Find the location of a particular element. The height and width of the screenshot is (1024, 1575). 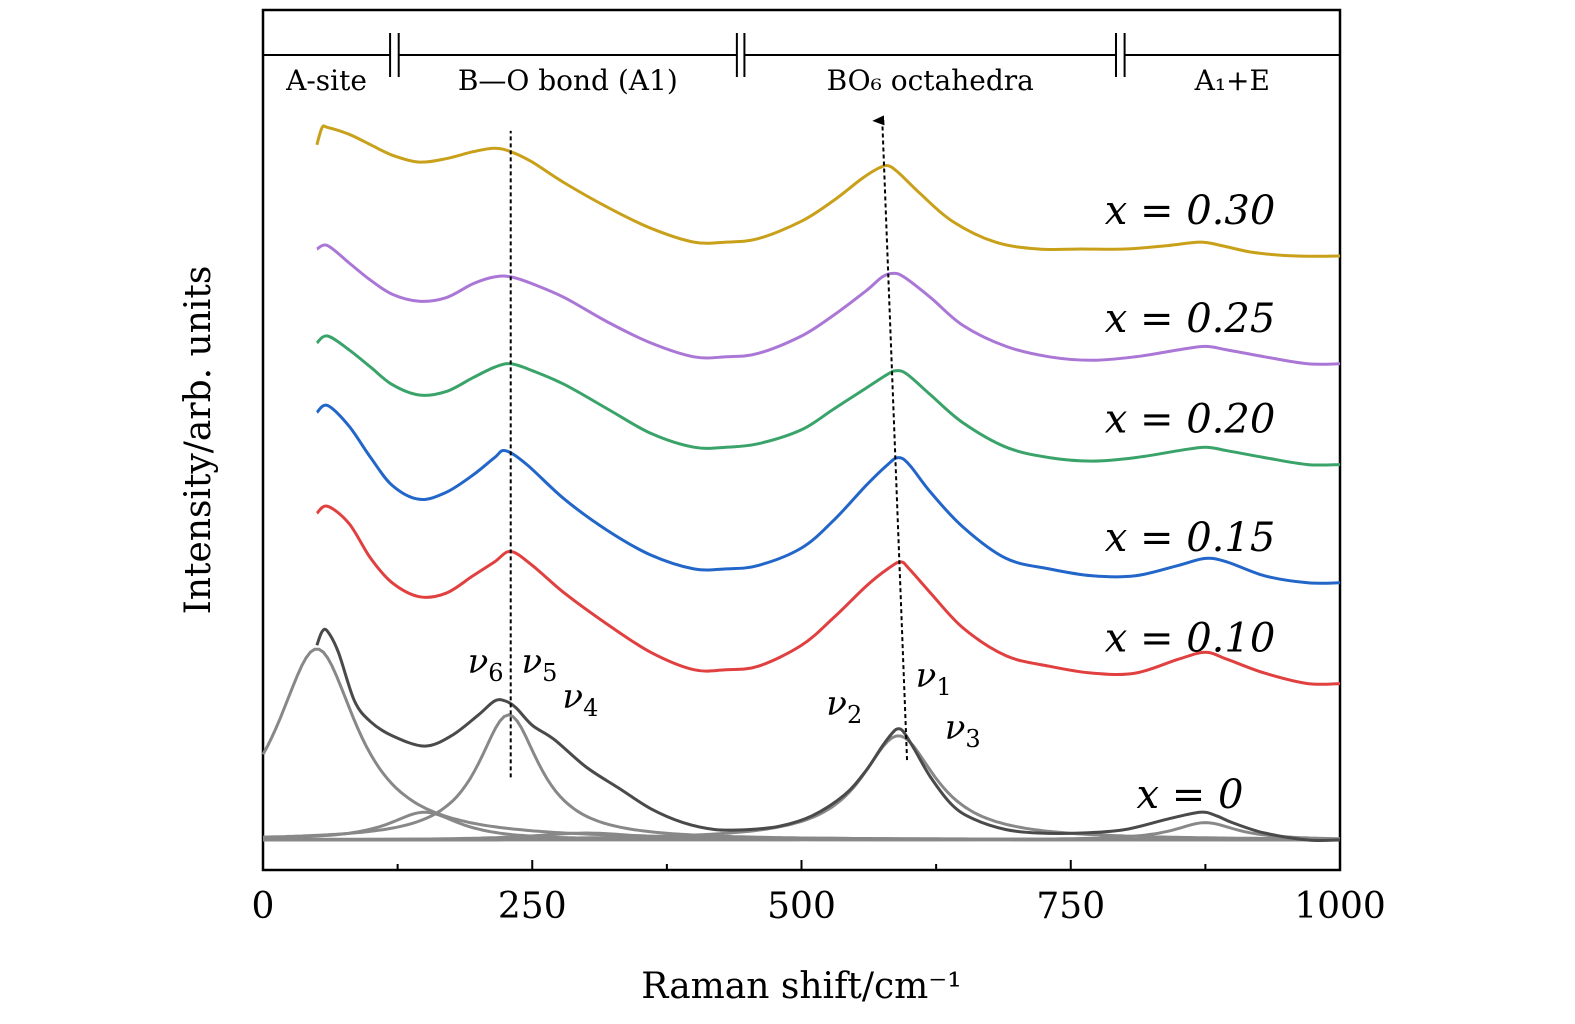

mode-label: ν1 is located at coordinates (934, 678).